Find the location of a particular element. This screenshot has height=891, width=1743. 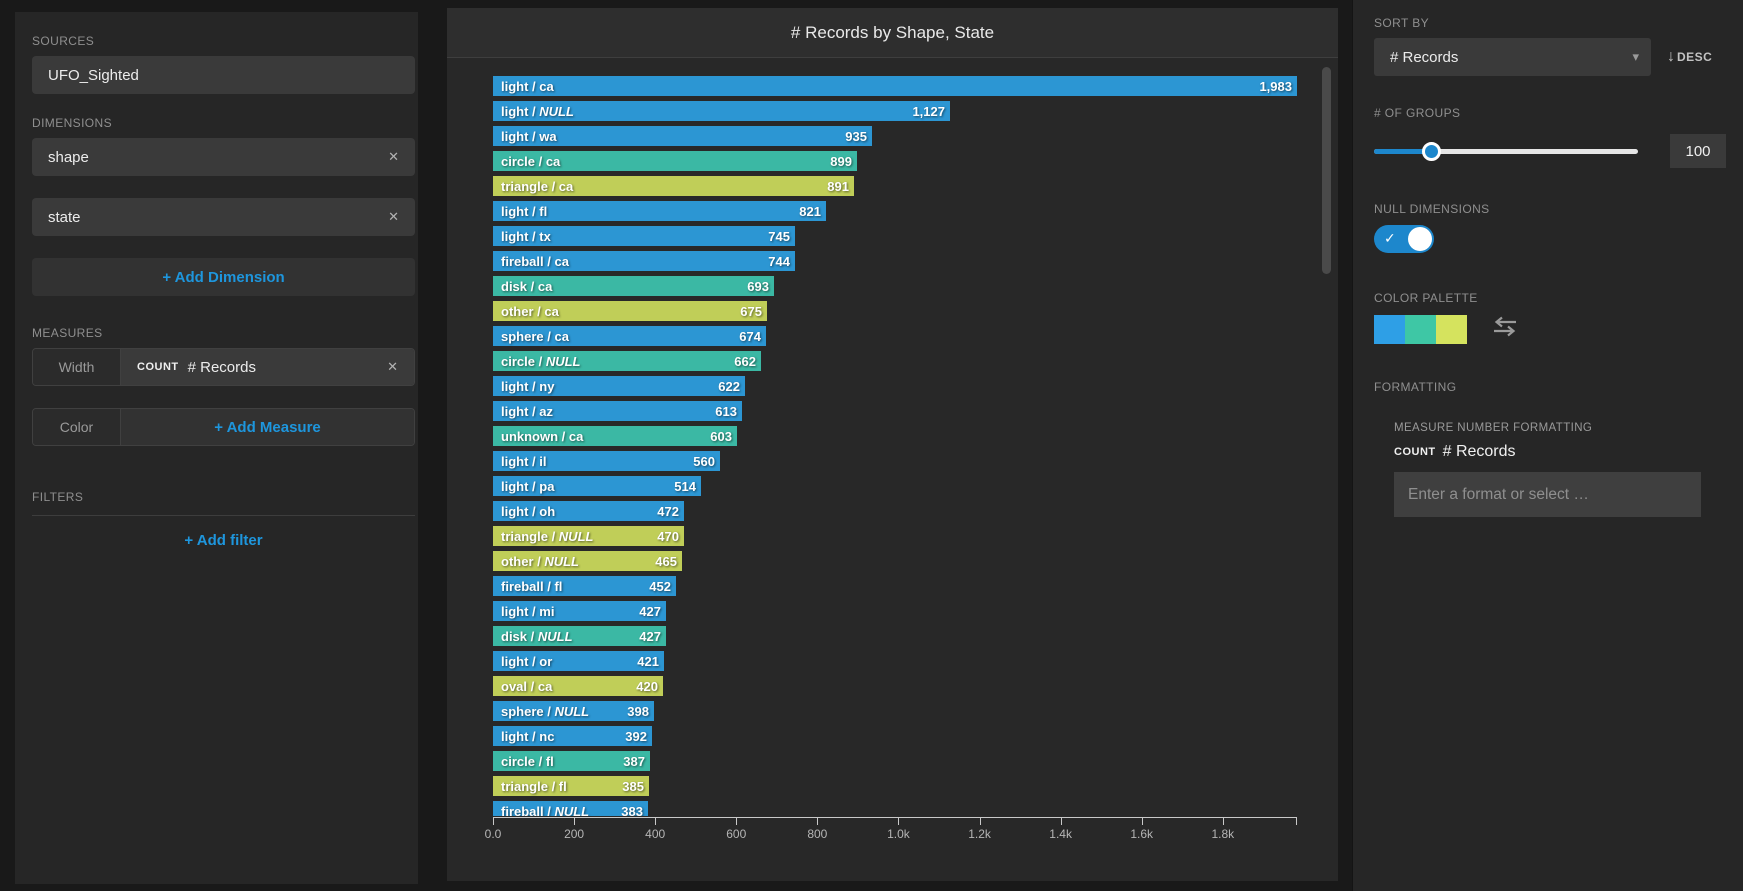

bar-label: light / fl is located at coordinates (524, 211).